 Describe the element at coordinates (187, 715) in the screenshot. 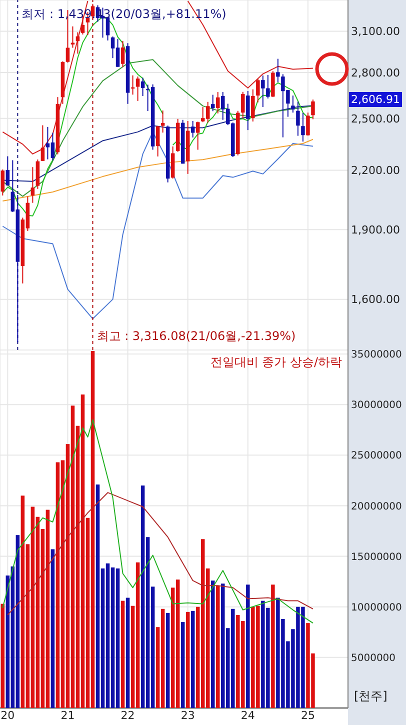

I see `x-tick-label: 23` at that location.